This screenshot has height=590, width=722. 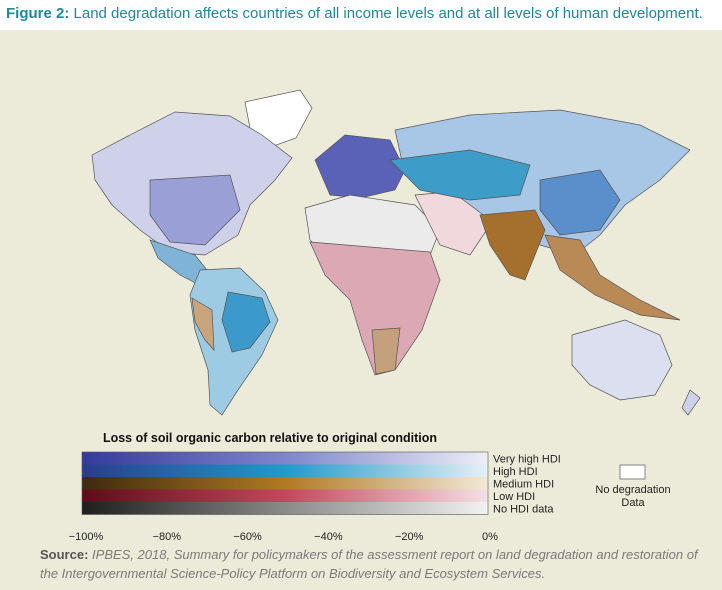 I want to click on legend-tick-label: −20%, so click(x=409, y=537).